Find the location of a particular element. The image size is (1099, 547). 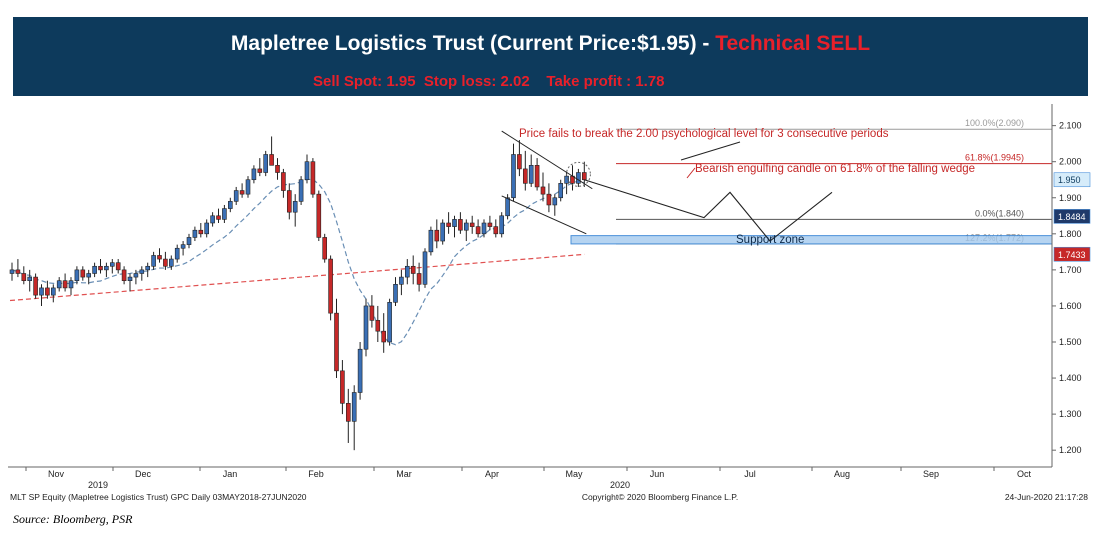

x-tick-label: Jul is located at coordinates (750, 474).